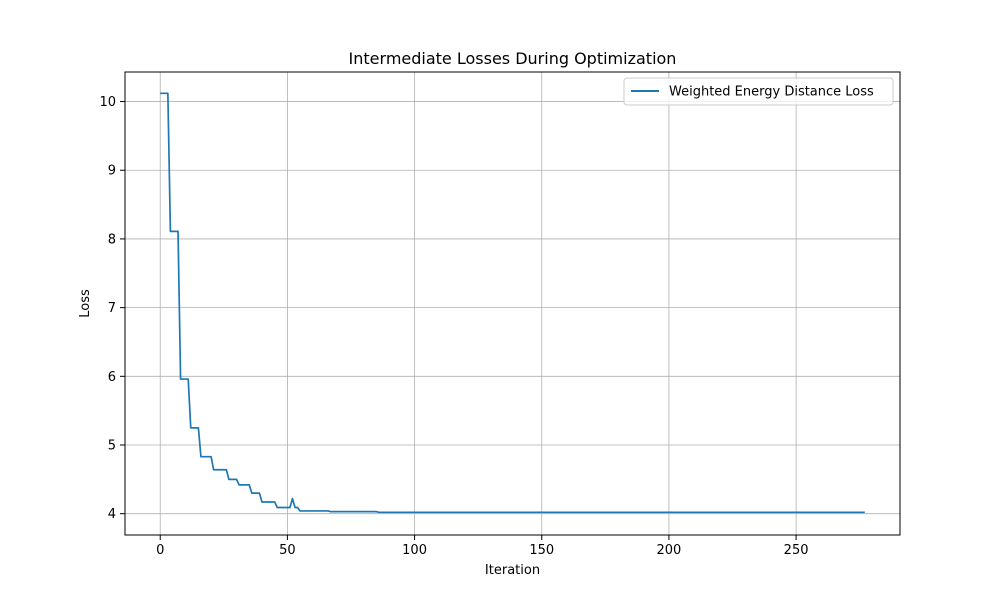 Image resolution: width=1000 pixels, height=600 pixels. I want to click on x-tick-label: 250, so click(796, 550).